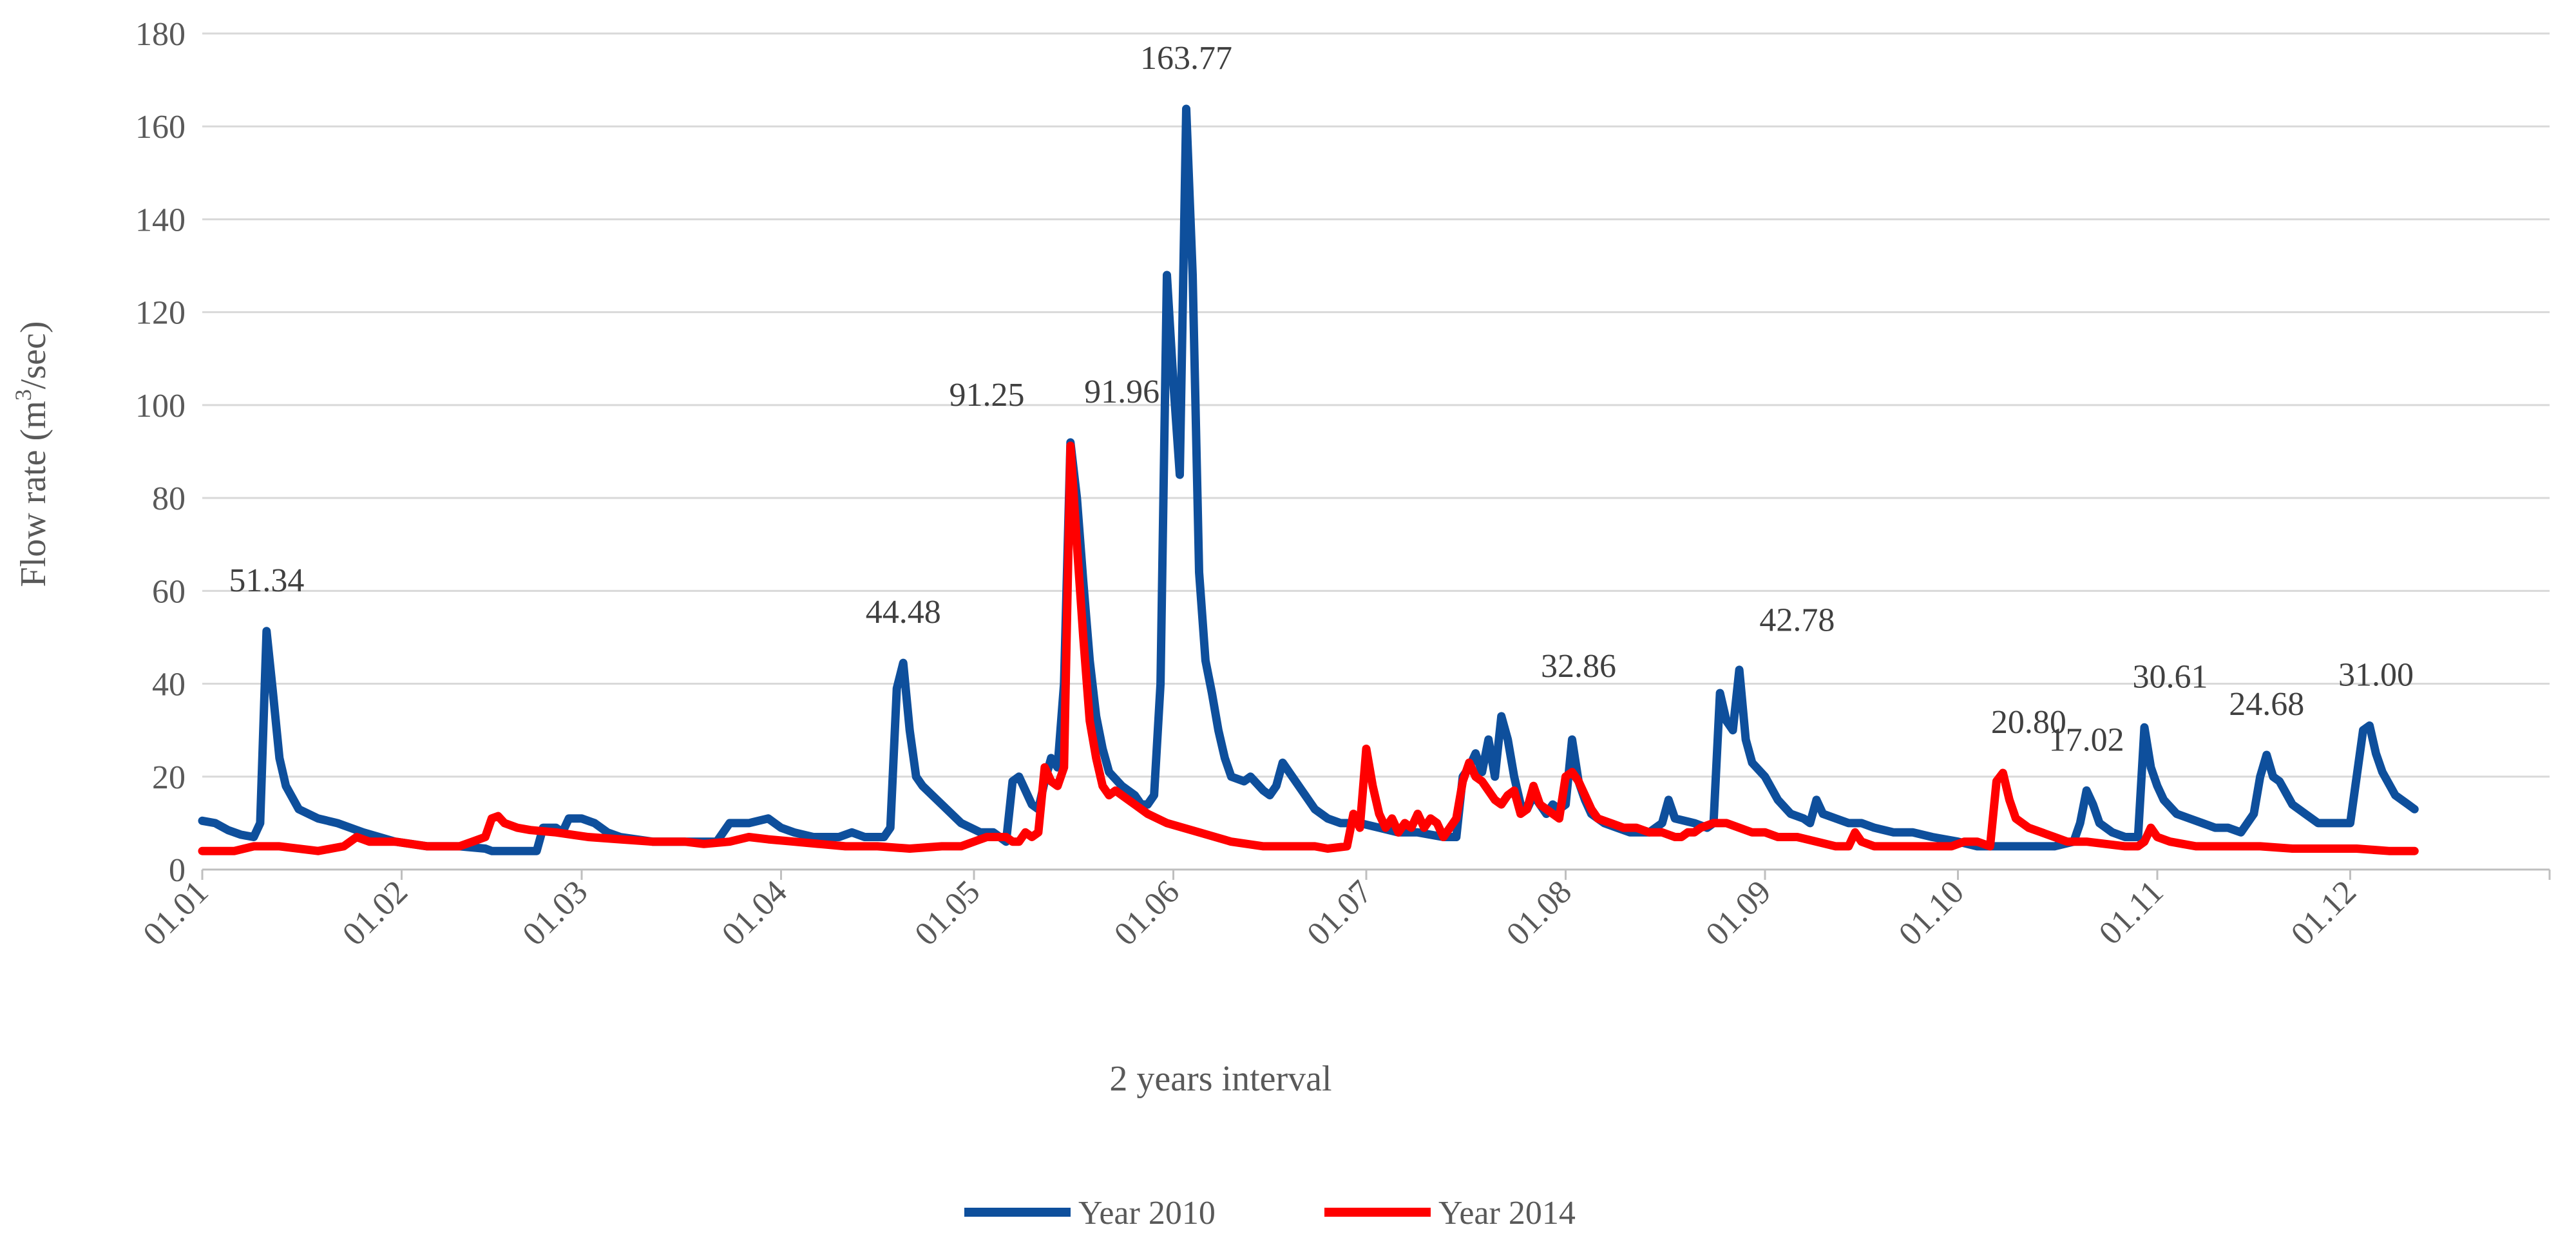  What do you see at coordinates (555, 913) in the screenshot?
I see `x-tick-label: 01.03` at bounding box center [555, 913].